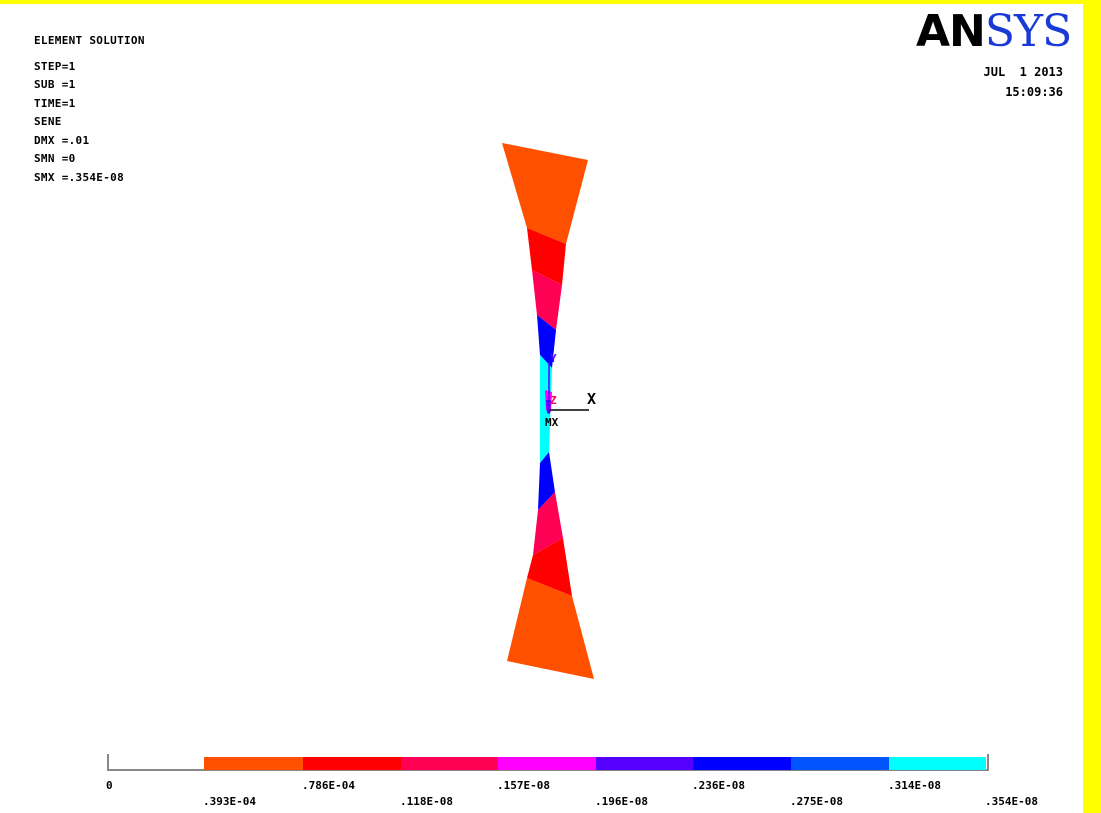 The width and height of the screenshot is (1101, 813). I want to click on legend-label-bottom-4: .354E-08, so click(1011, 801).